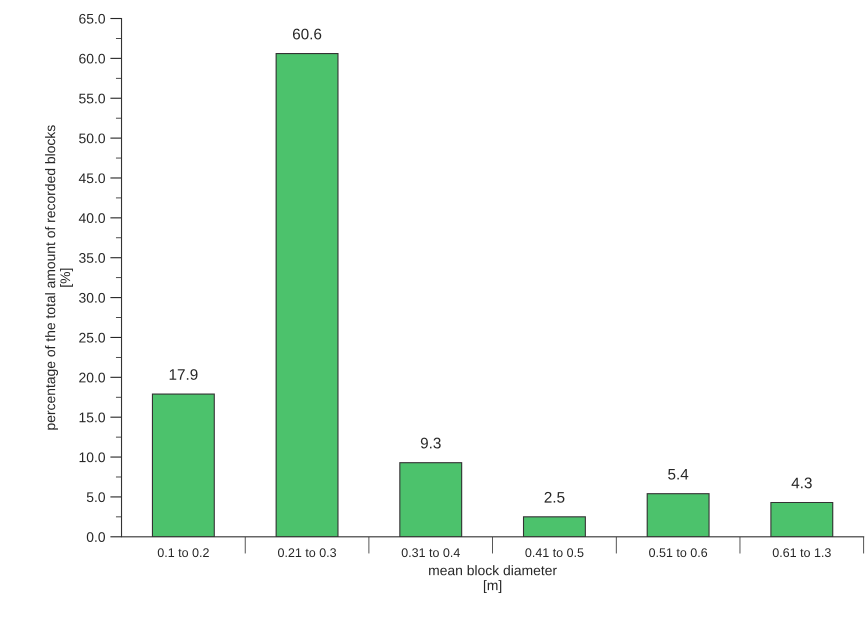 The width and height of the screenshot is (868, 617). Describe the element at coordinates (802, 483) in the screenshot. I see `data-label: 4.3` at that location.